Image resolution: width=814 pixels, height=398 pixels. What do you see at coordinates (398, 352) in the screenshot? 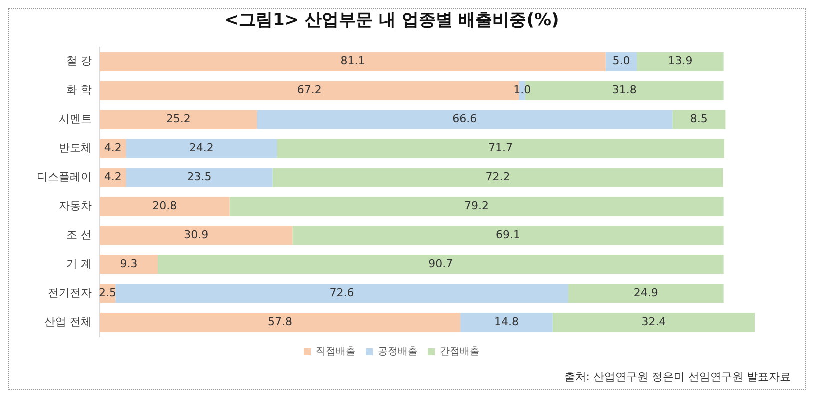
I see `legend-label: 공정배출` at bounding box center [398, 352].